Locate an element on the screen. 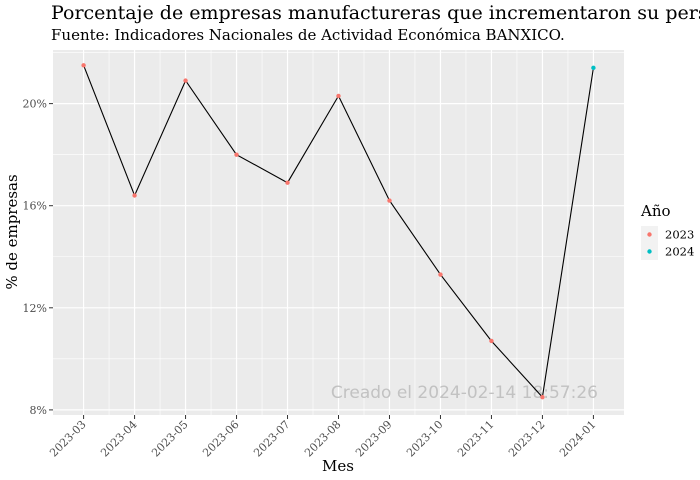 The width and height of the screenshot is (700, 480). y-tick-label: 20% is located at coordinates (35, 104).